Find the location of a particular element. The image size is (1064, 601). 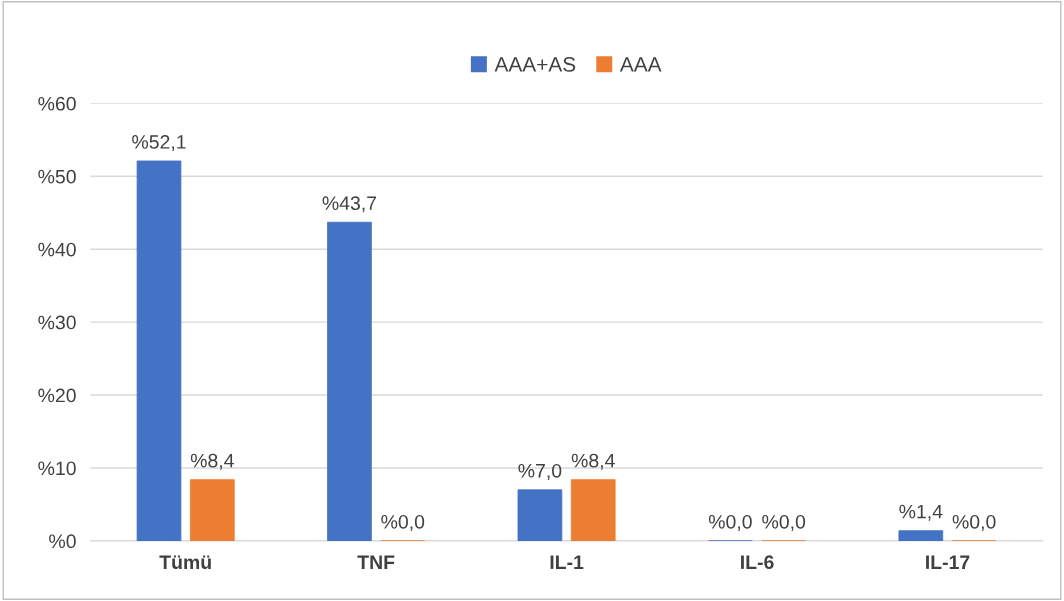

y-tick-label: %60 is located at coordinates (57, 103).